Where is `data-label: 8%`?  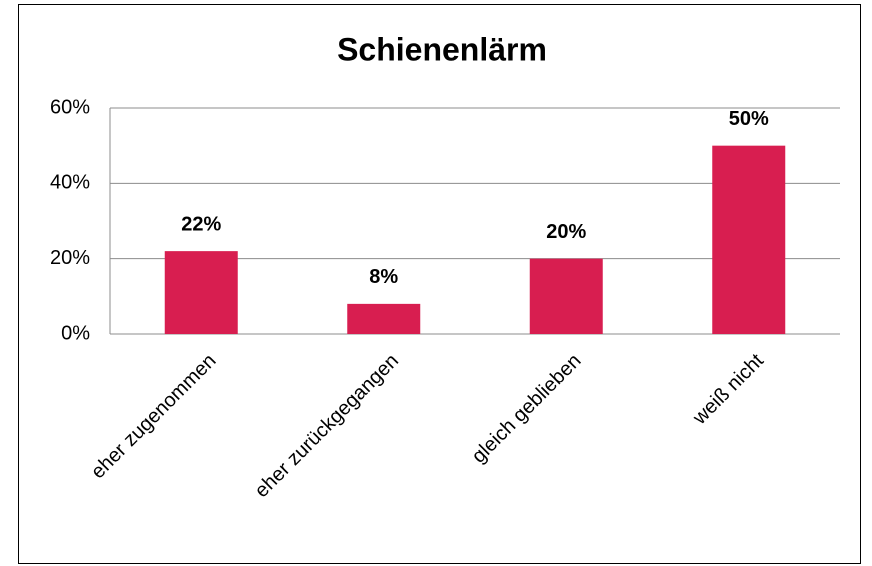 data-label: 8% is located at coordinates (383, 277).